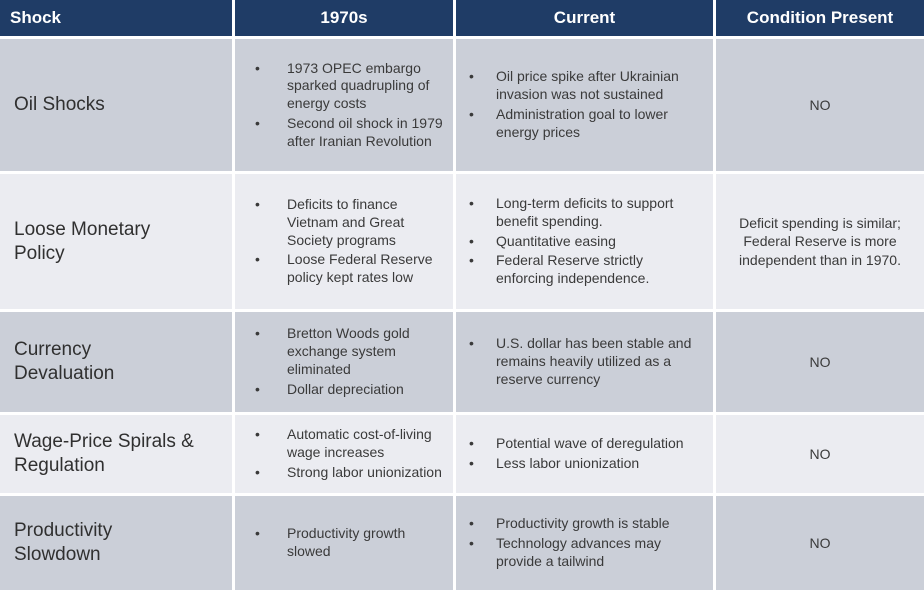  What do you see at coordinates (584, 524) in the screenshot?
I see `bullet-item: Productivity growth is stable` at bounding box center [584, 524].